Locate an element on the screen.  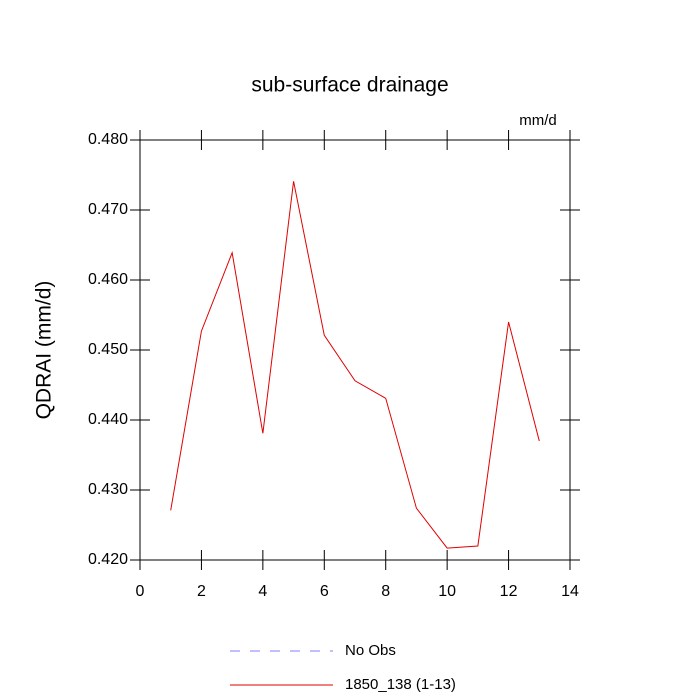
y-tick-label: 0.440 is located at coordinates (108, 419).